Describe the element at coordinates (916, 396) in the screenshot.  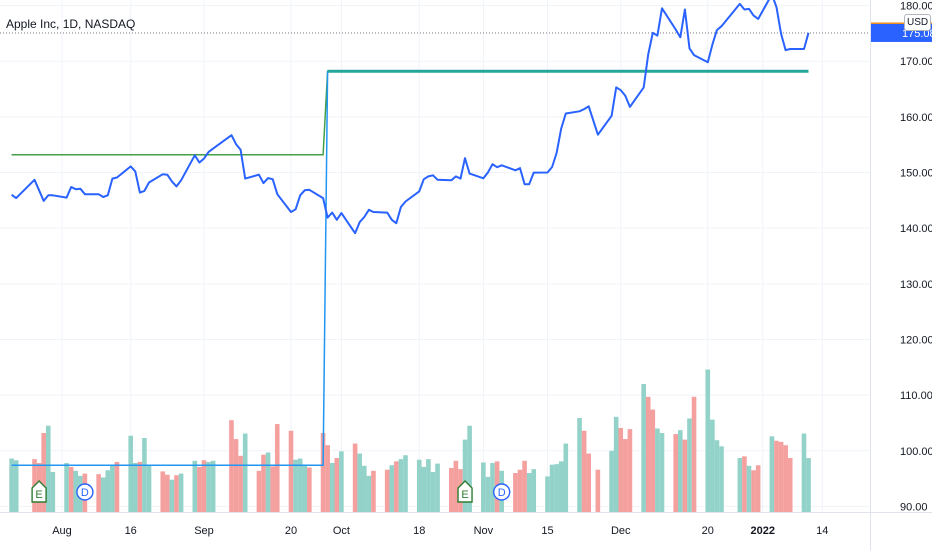
I see `y-tick-label: 110.00` at that location.